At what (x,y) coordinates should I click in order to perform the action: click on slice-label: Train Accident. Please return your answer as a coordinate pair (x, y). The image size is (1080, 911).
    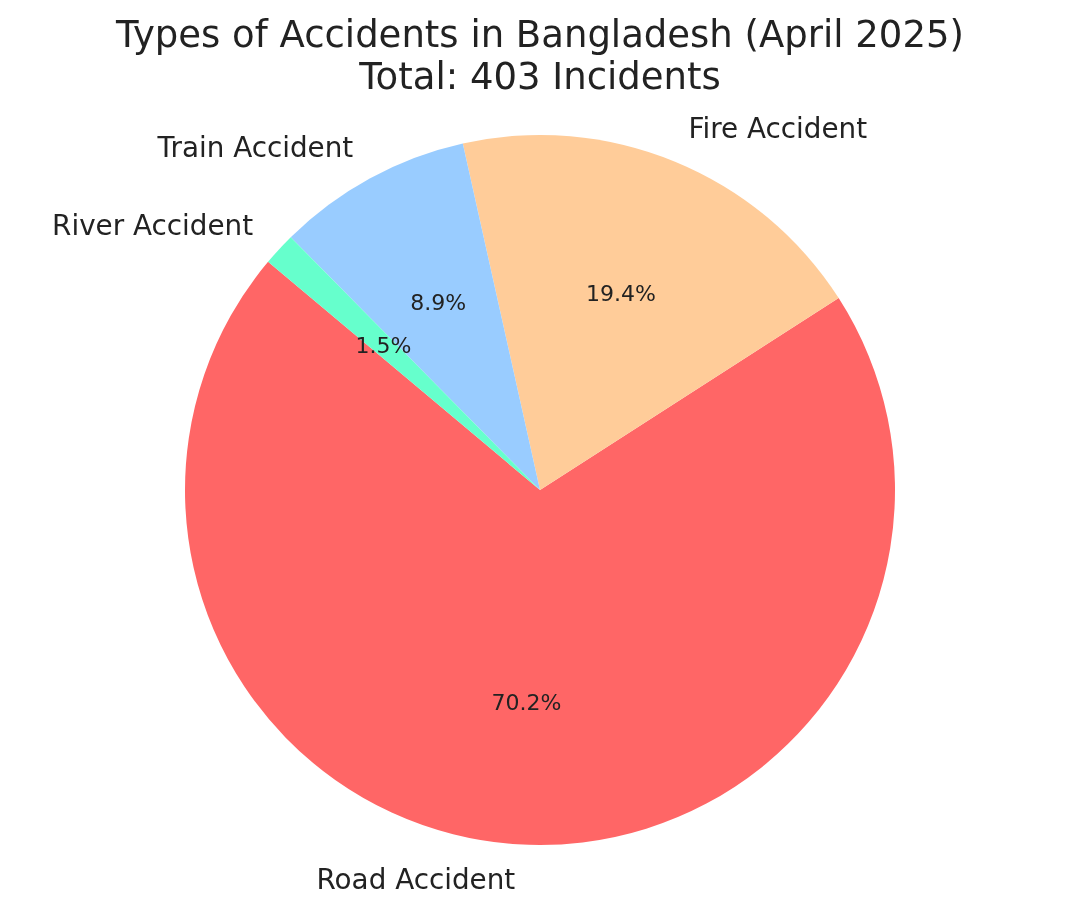
    Looking at the image, I should click on (255, 147).